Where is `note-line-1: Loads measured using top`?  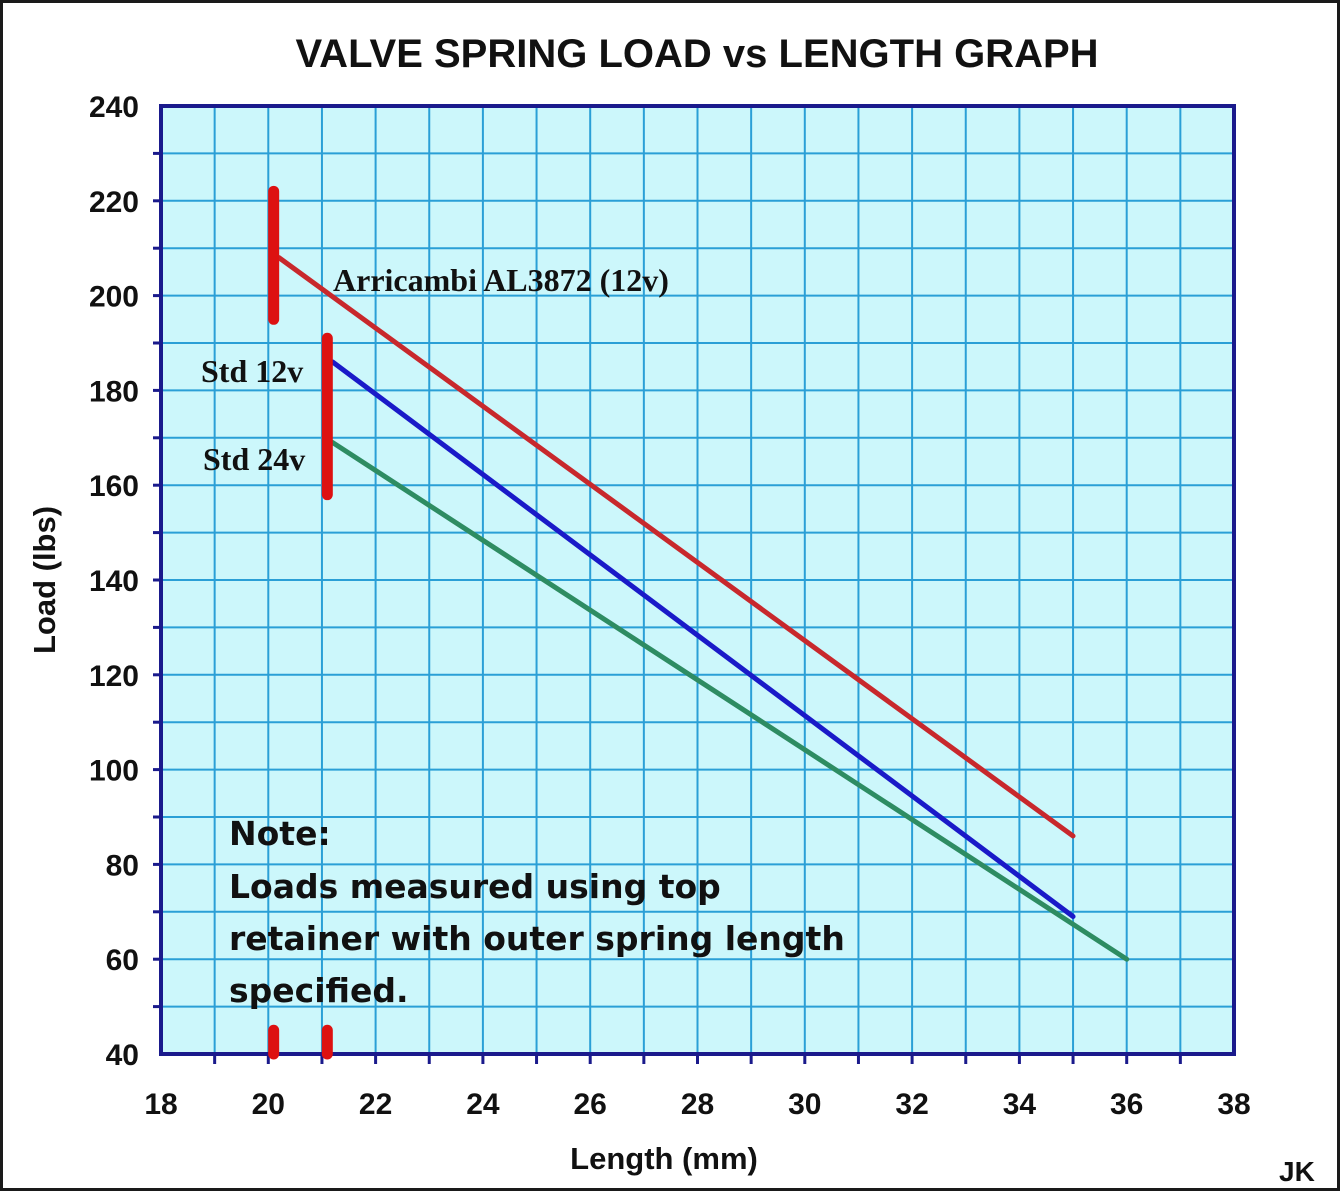
note-line-1: Loads measured using top is located at coordinates (475, 886).